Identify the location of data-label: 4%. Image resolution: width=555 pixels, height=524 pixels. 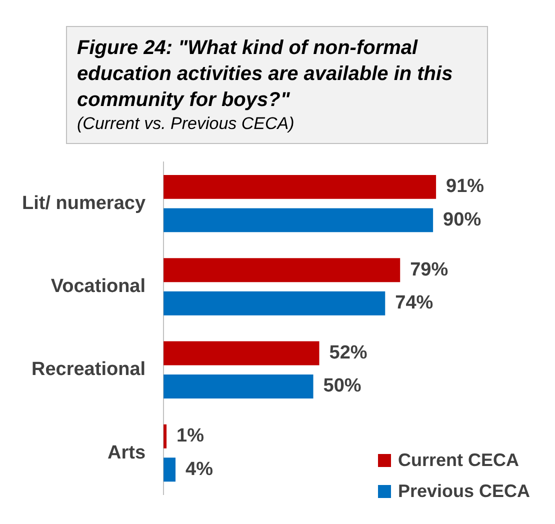
(200, 469).